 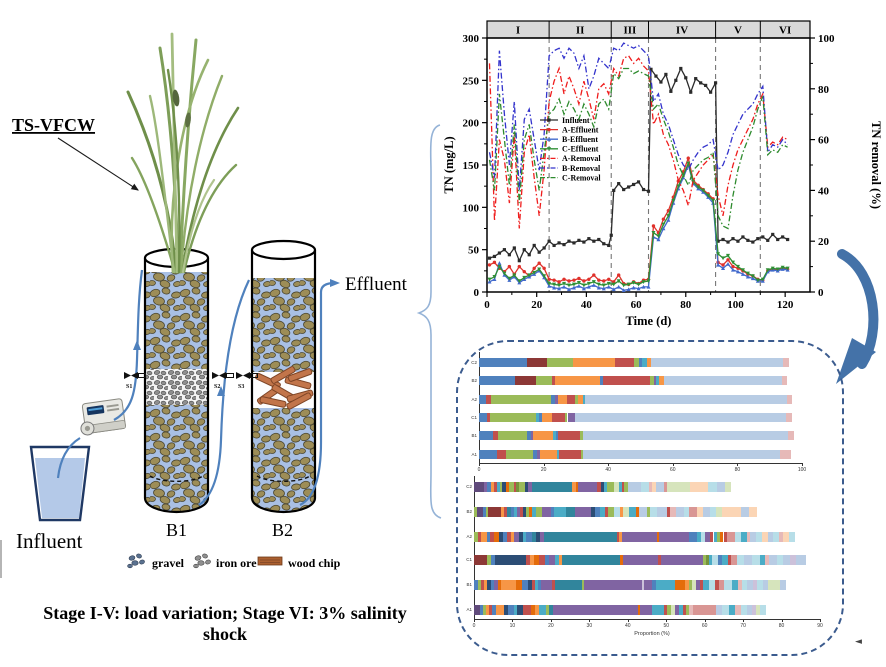 I want to click on svg-text: 300, so click(x=471, y=39).